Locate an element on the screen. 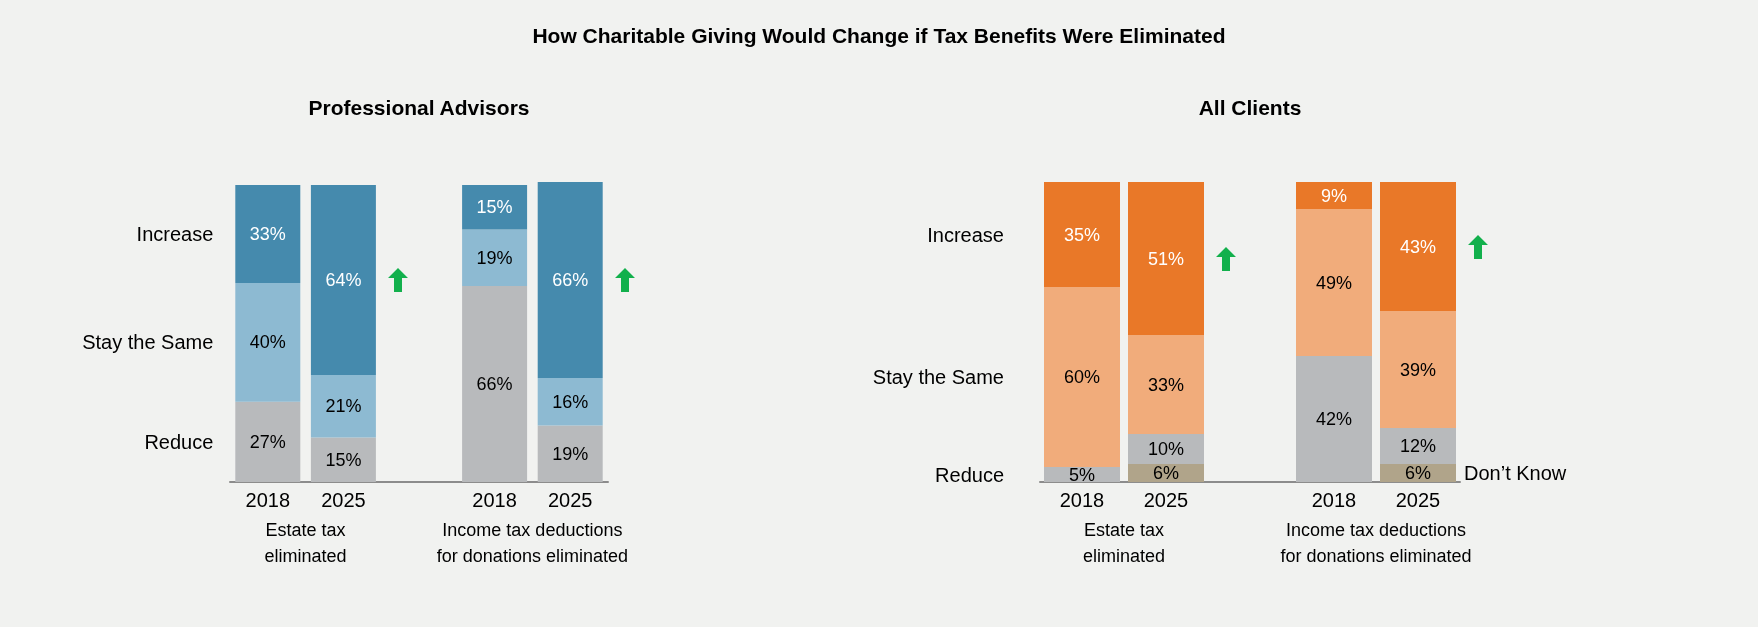 This screenshot has width=1758, height=627. data-label: 35% is located at coordinates (1082, 234).